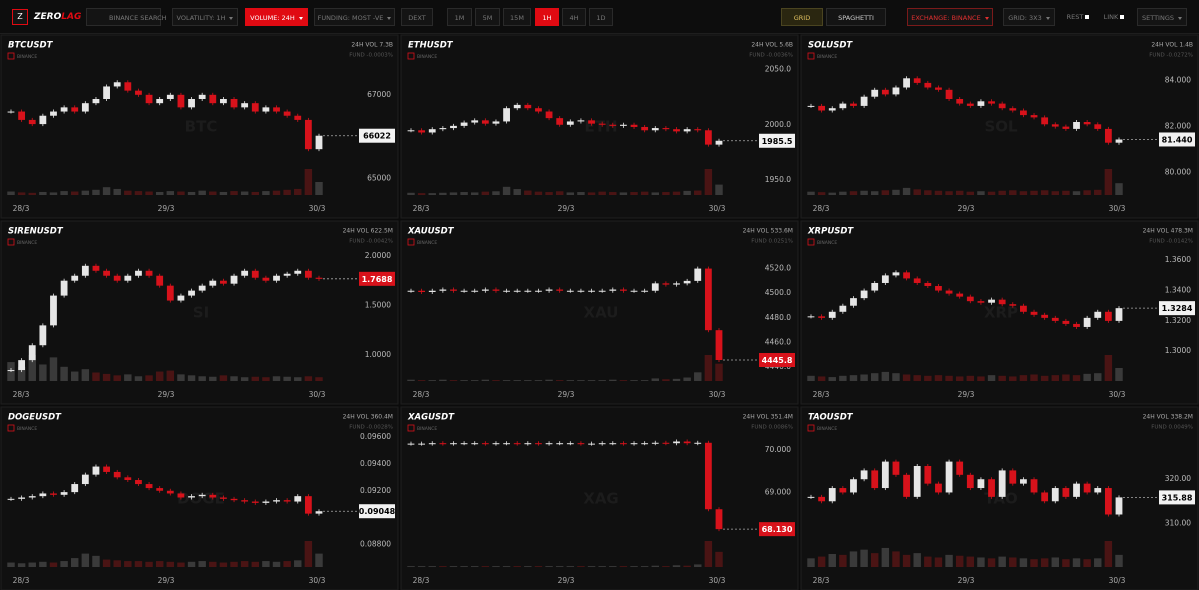  Describe the element at coordinates (1171, 56) in the screenshot. I see `funding-label: FUND -0.0272%` at that location.